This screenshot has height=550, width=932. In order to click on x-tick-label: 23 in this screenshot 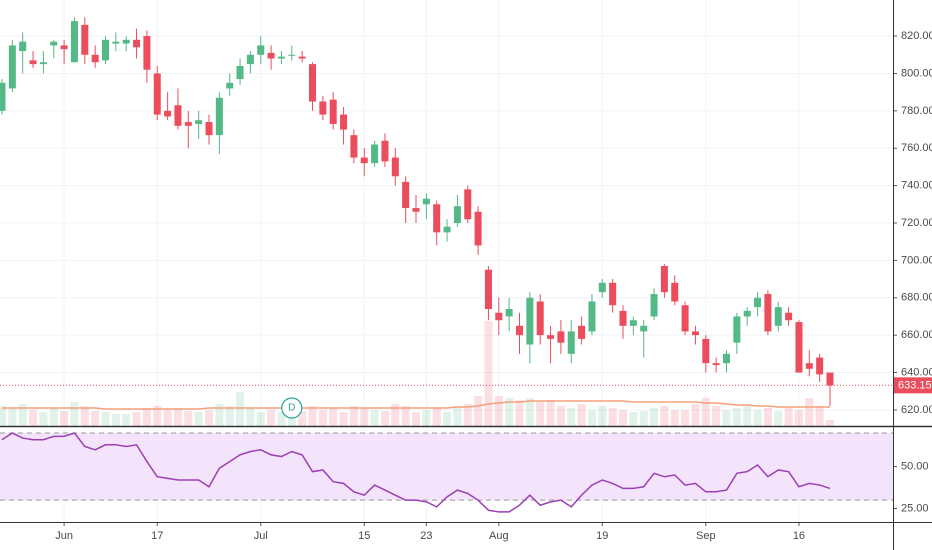, I will do `click(426, 536)`.